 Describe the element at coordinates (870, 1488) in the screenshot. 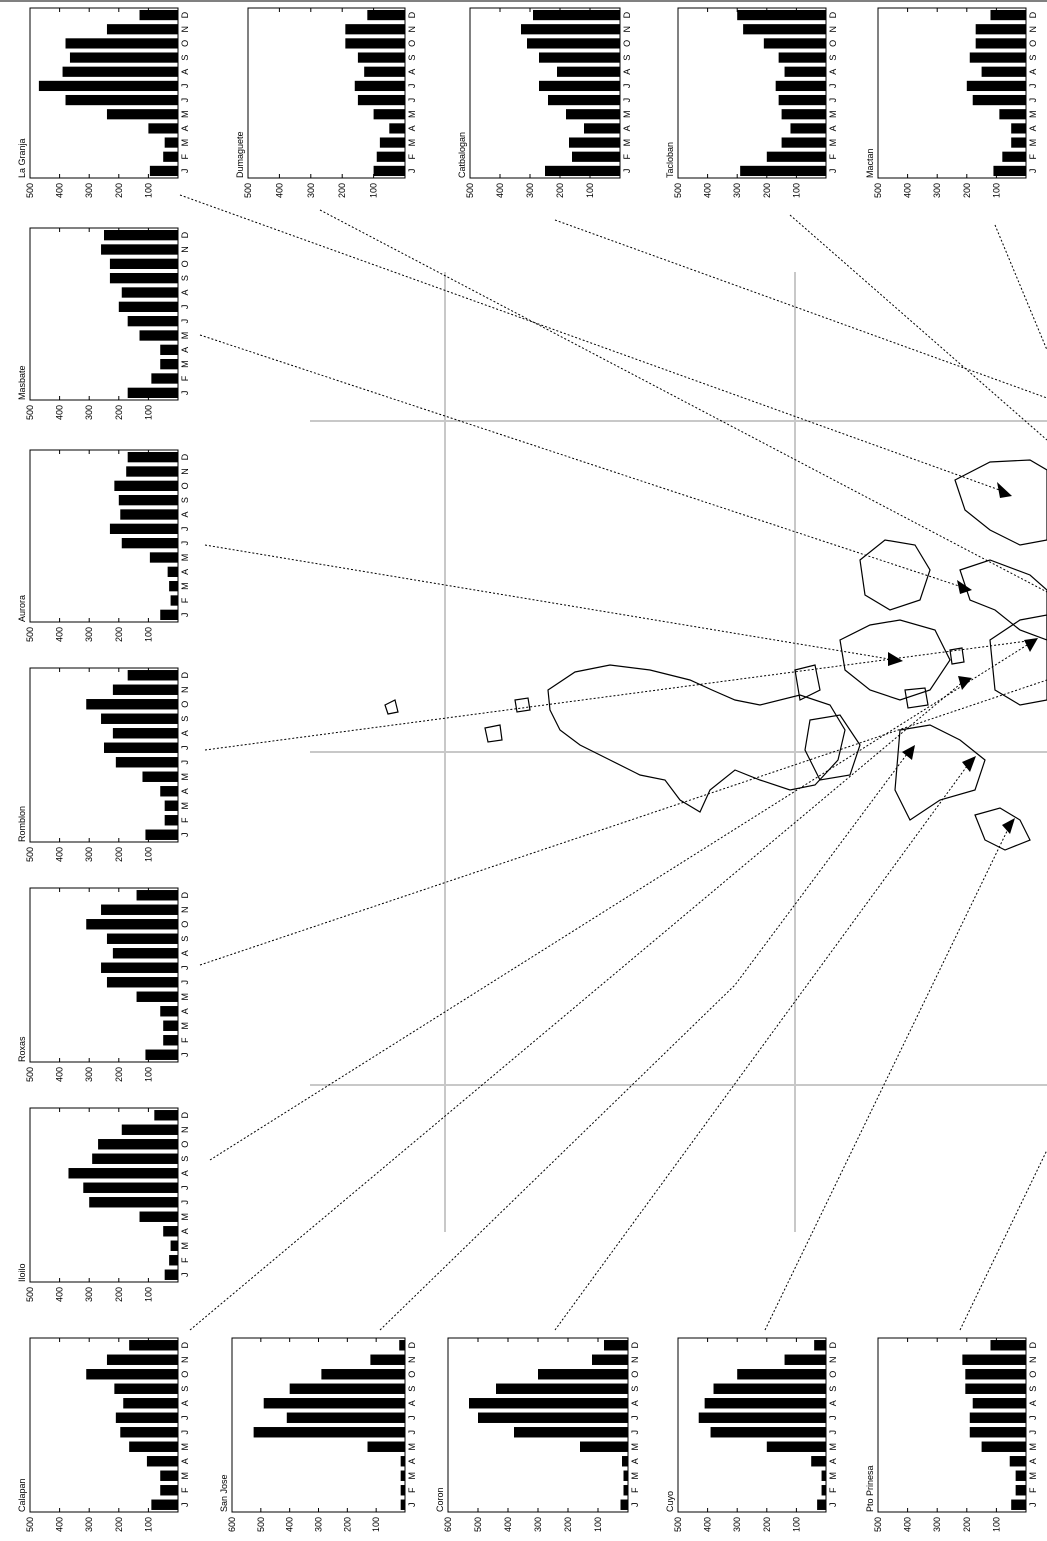

I see `chart-title: Pto Prinesa` at that location.